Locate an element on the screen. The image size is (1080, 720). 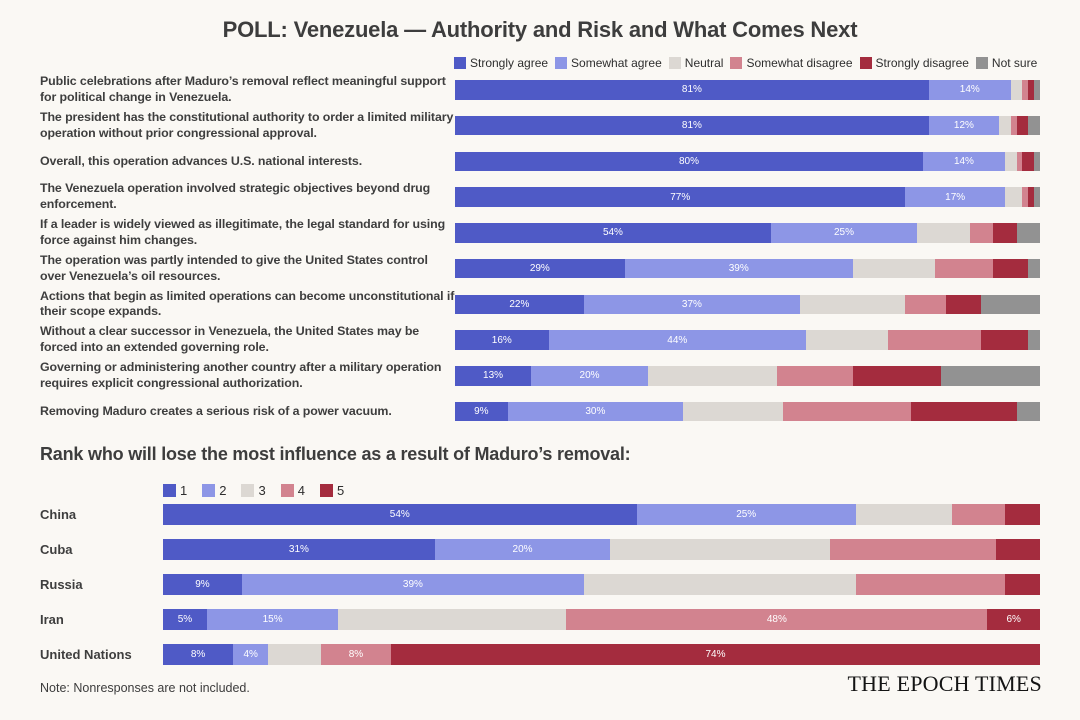
country-row: Cuba 31% 20% is located at coordinates (540, 549).